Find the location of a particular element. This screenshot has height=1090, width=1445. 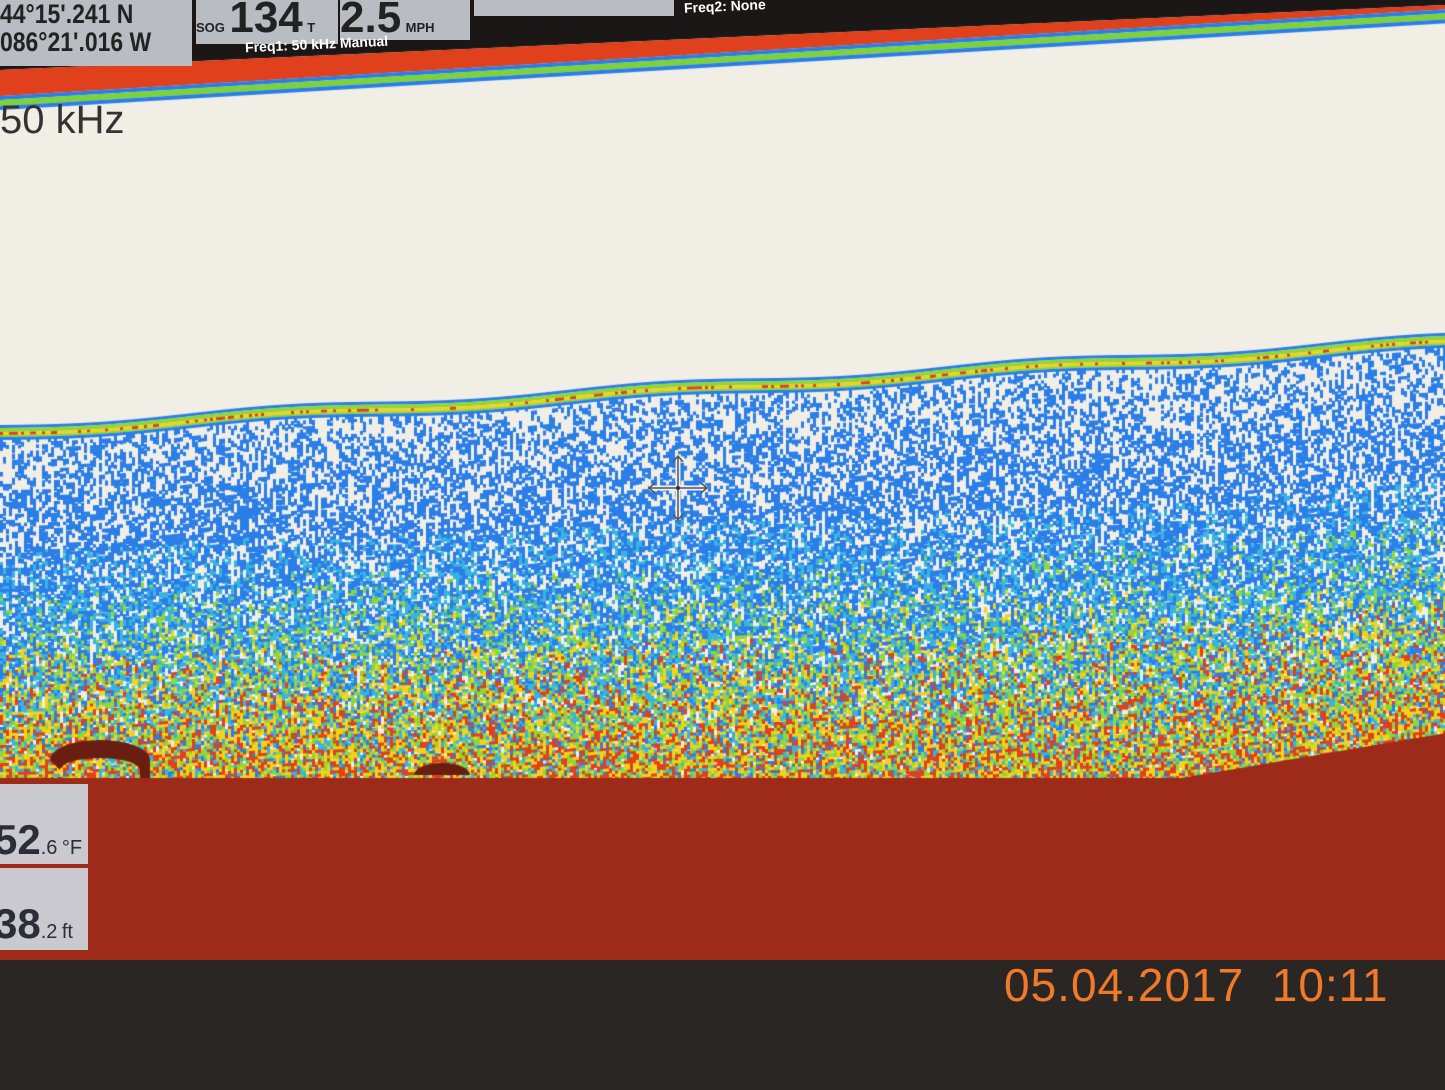

speed-cell: 2.5 MPH is located at coordinates (405, 20).